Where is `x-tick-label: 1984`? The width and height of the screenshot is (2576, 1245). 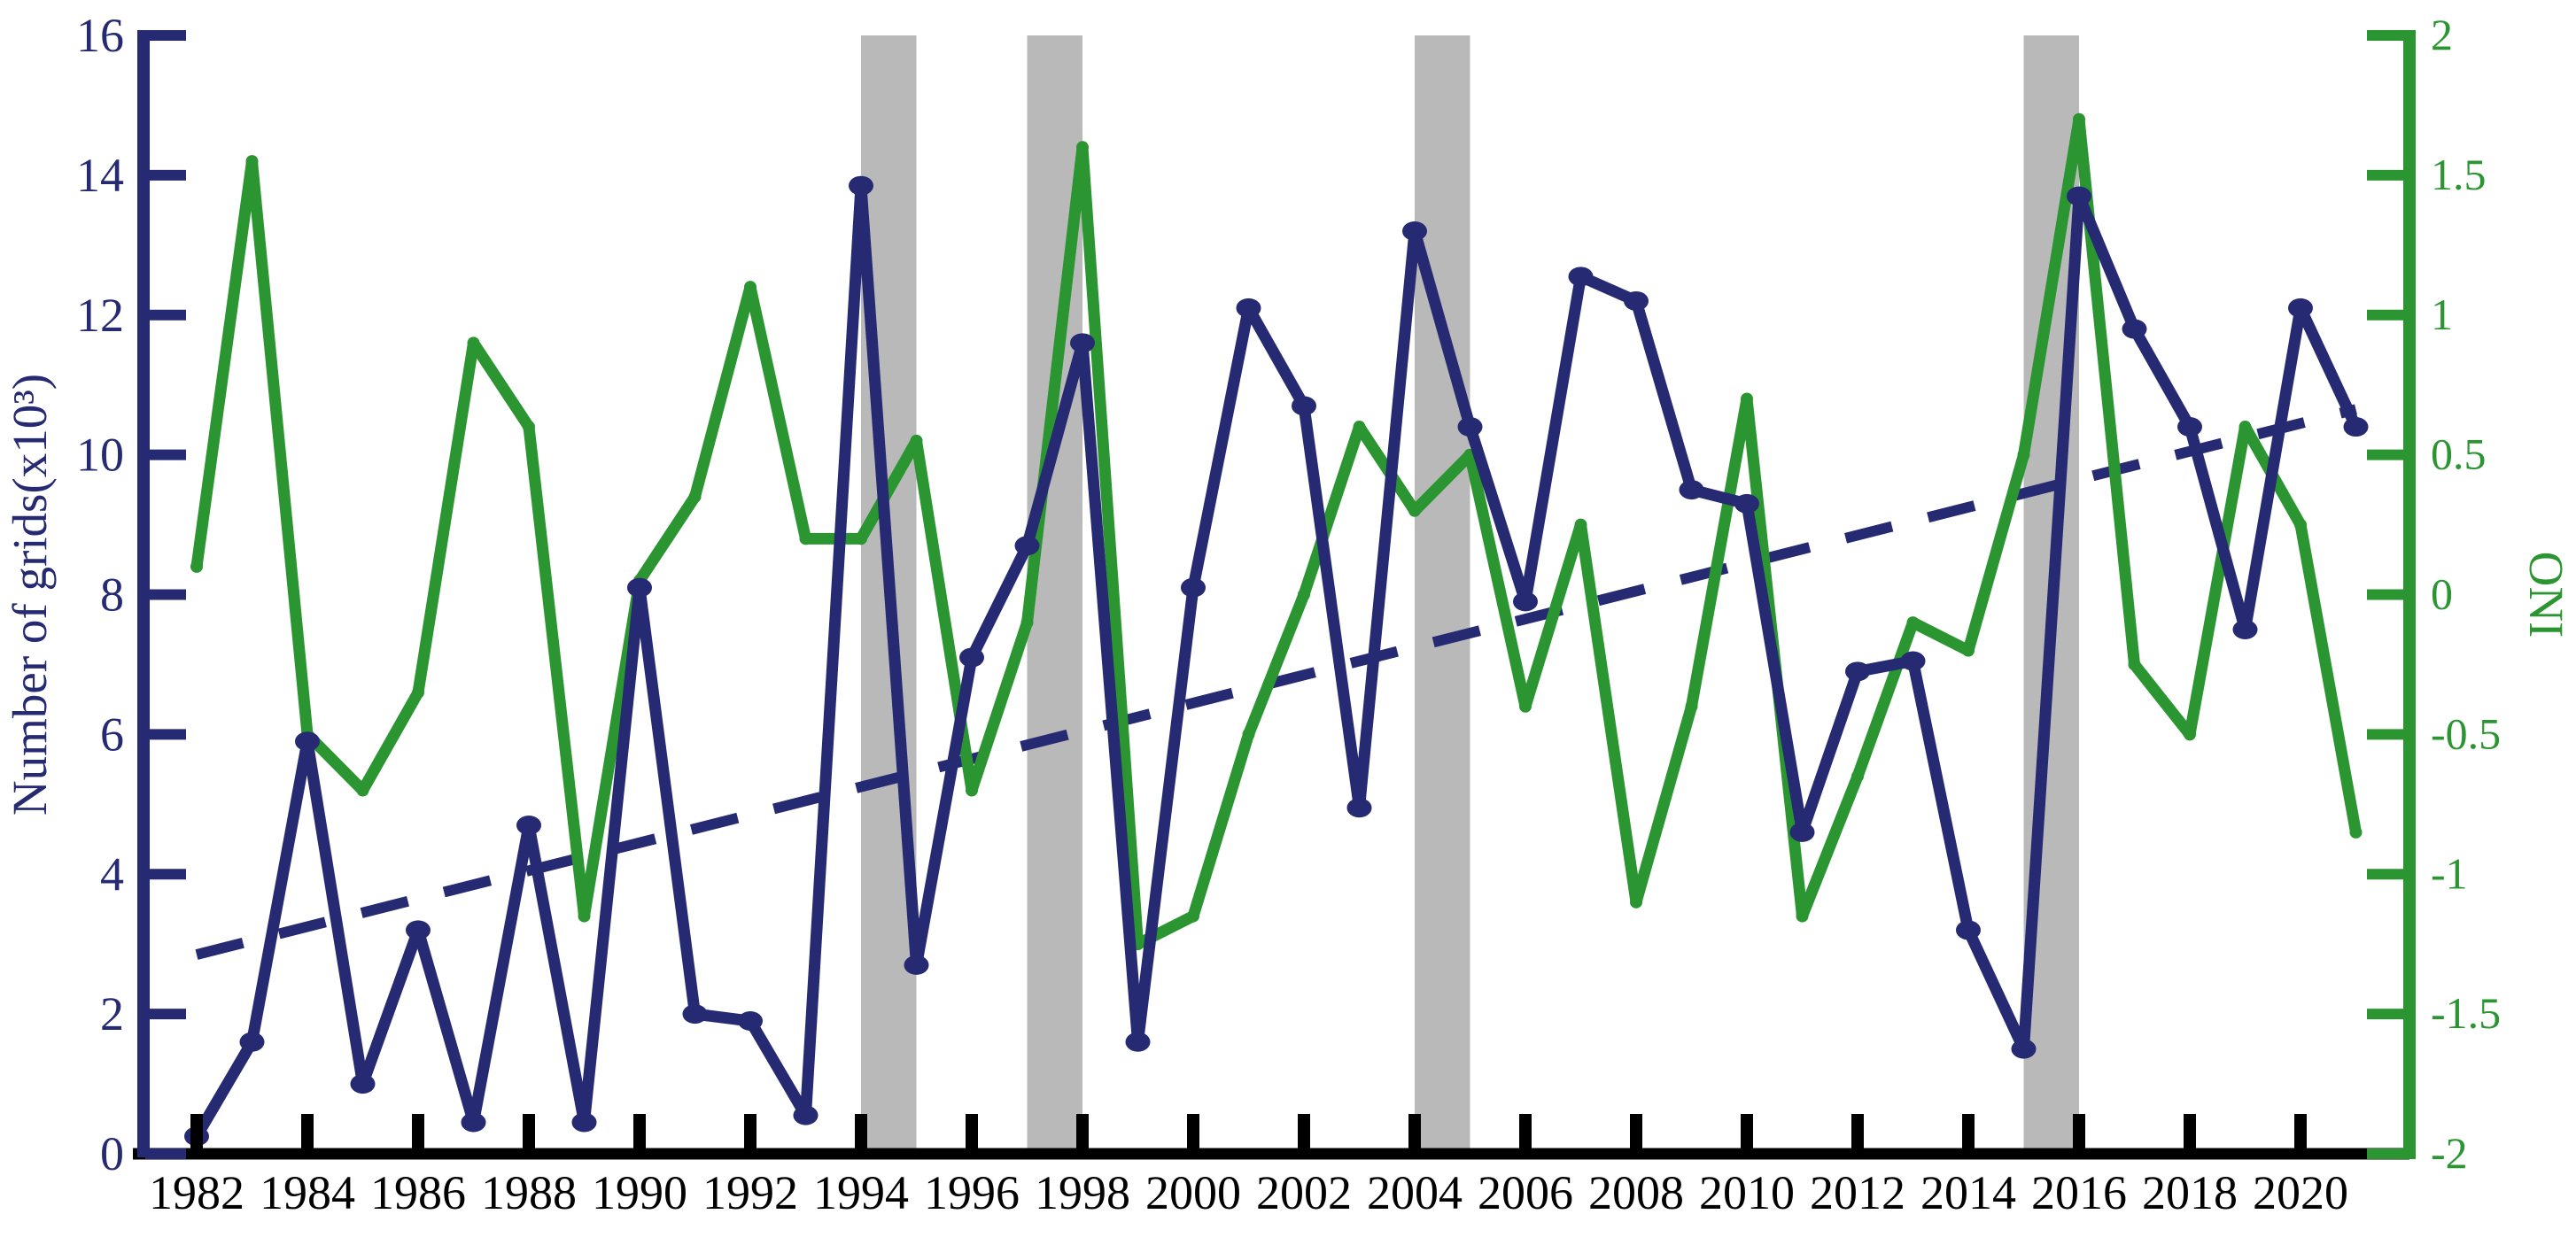 x-tick-label: 1984 is located at coordinates (307, 1192).